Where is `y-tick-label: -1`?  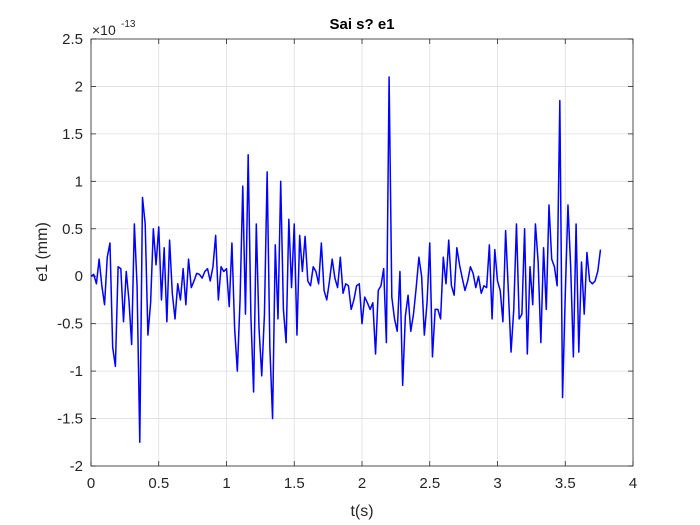
y-tick-label: -1 is located at coordinates (76, 371).